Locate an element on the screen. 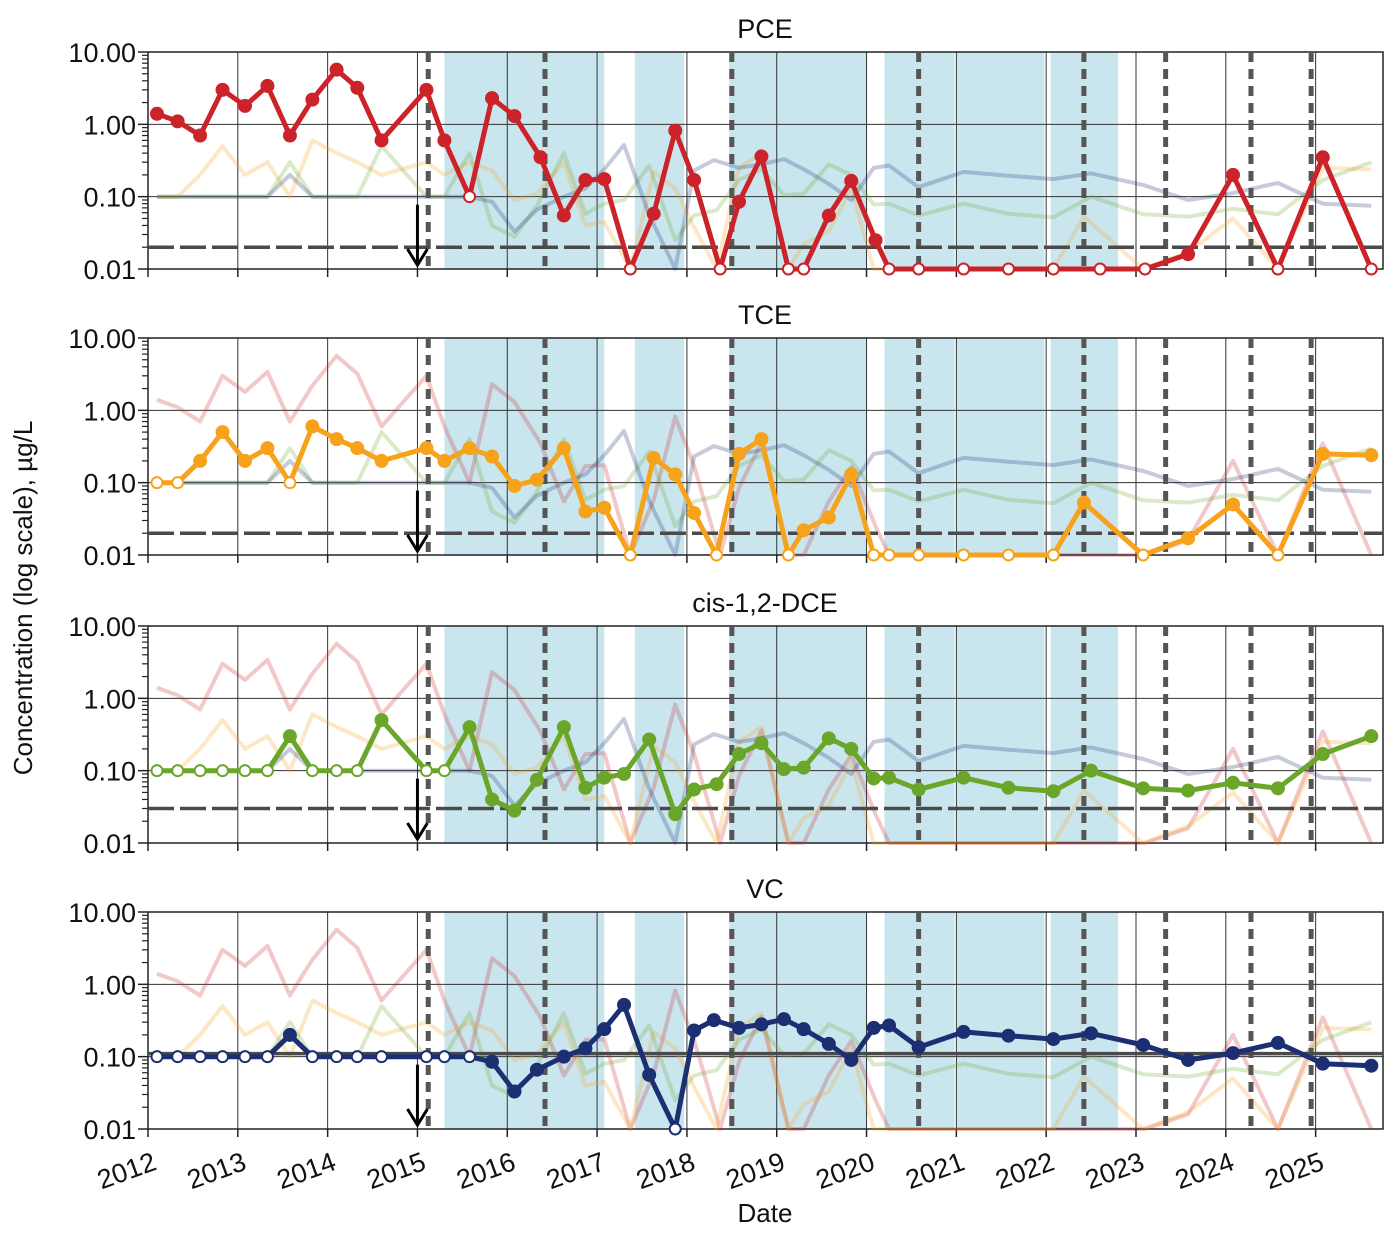  x-tick-label: 2012 is located at coordinates (126, 1170).